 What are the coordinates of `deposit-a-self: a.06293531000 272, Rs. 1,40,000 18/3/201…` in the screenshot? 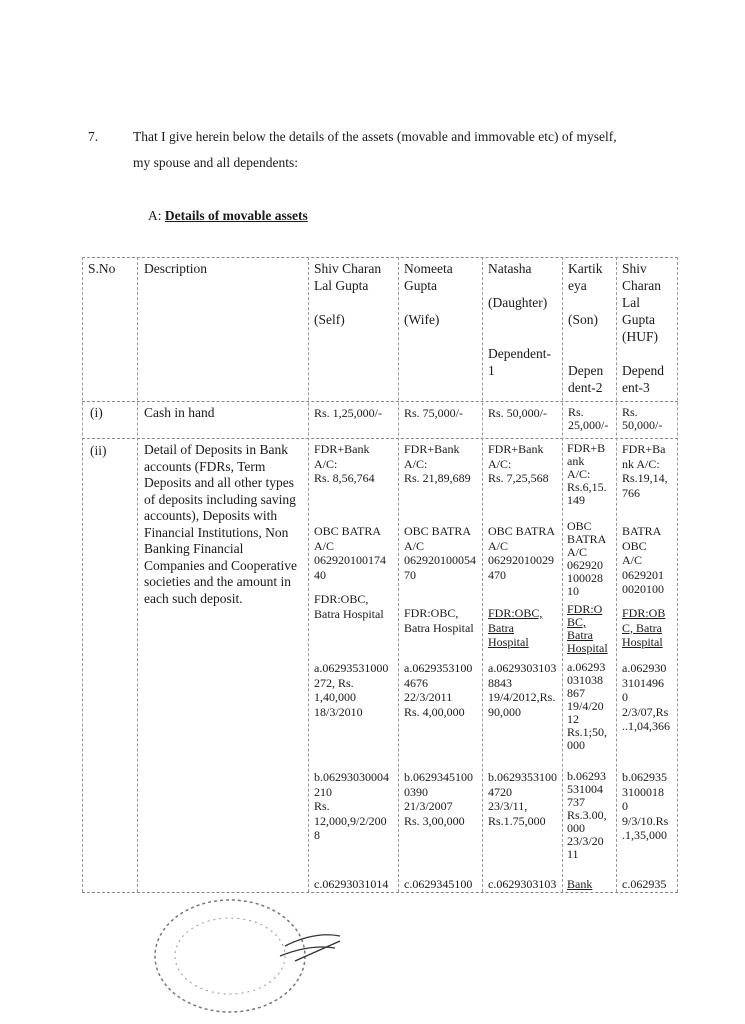 It's located at (351, 690).